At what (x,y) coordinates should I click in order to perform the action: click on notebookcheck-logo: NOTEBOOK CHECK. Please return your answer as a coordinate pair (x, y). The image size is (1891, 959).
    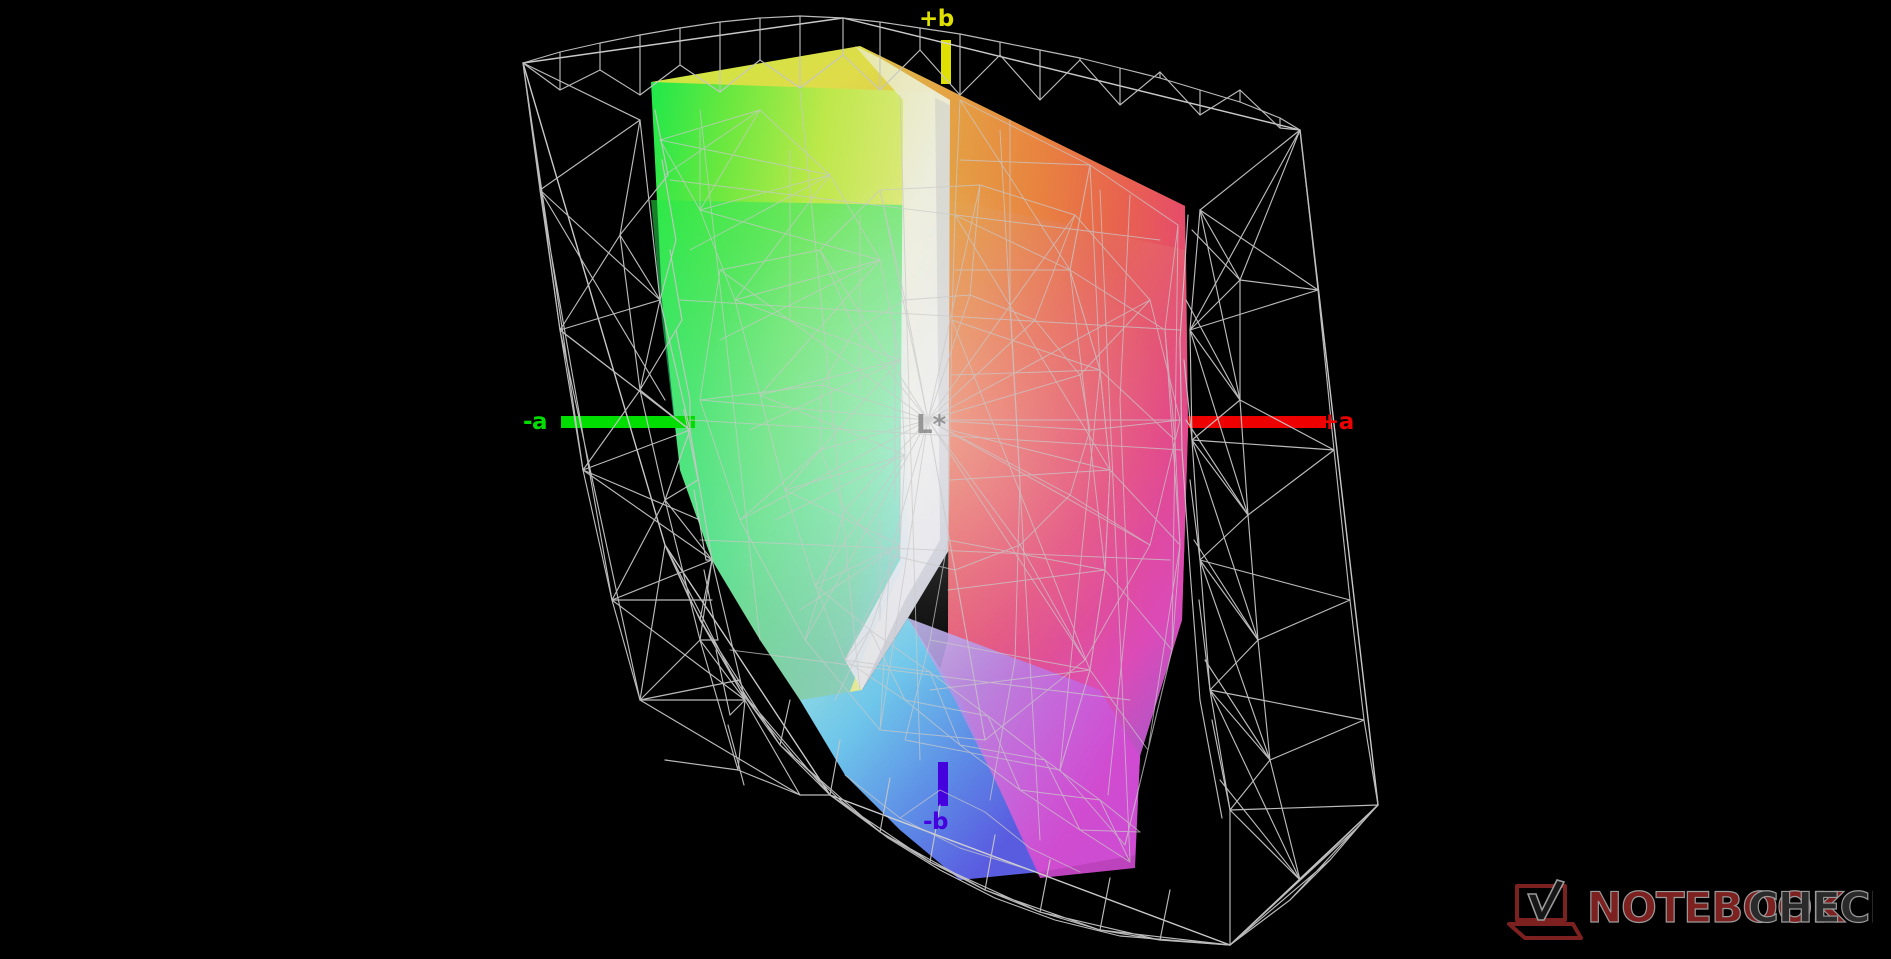
    Looking at the image, I should click on (1690, 909).